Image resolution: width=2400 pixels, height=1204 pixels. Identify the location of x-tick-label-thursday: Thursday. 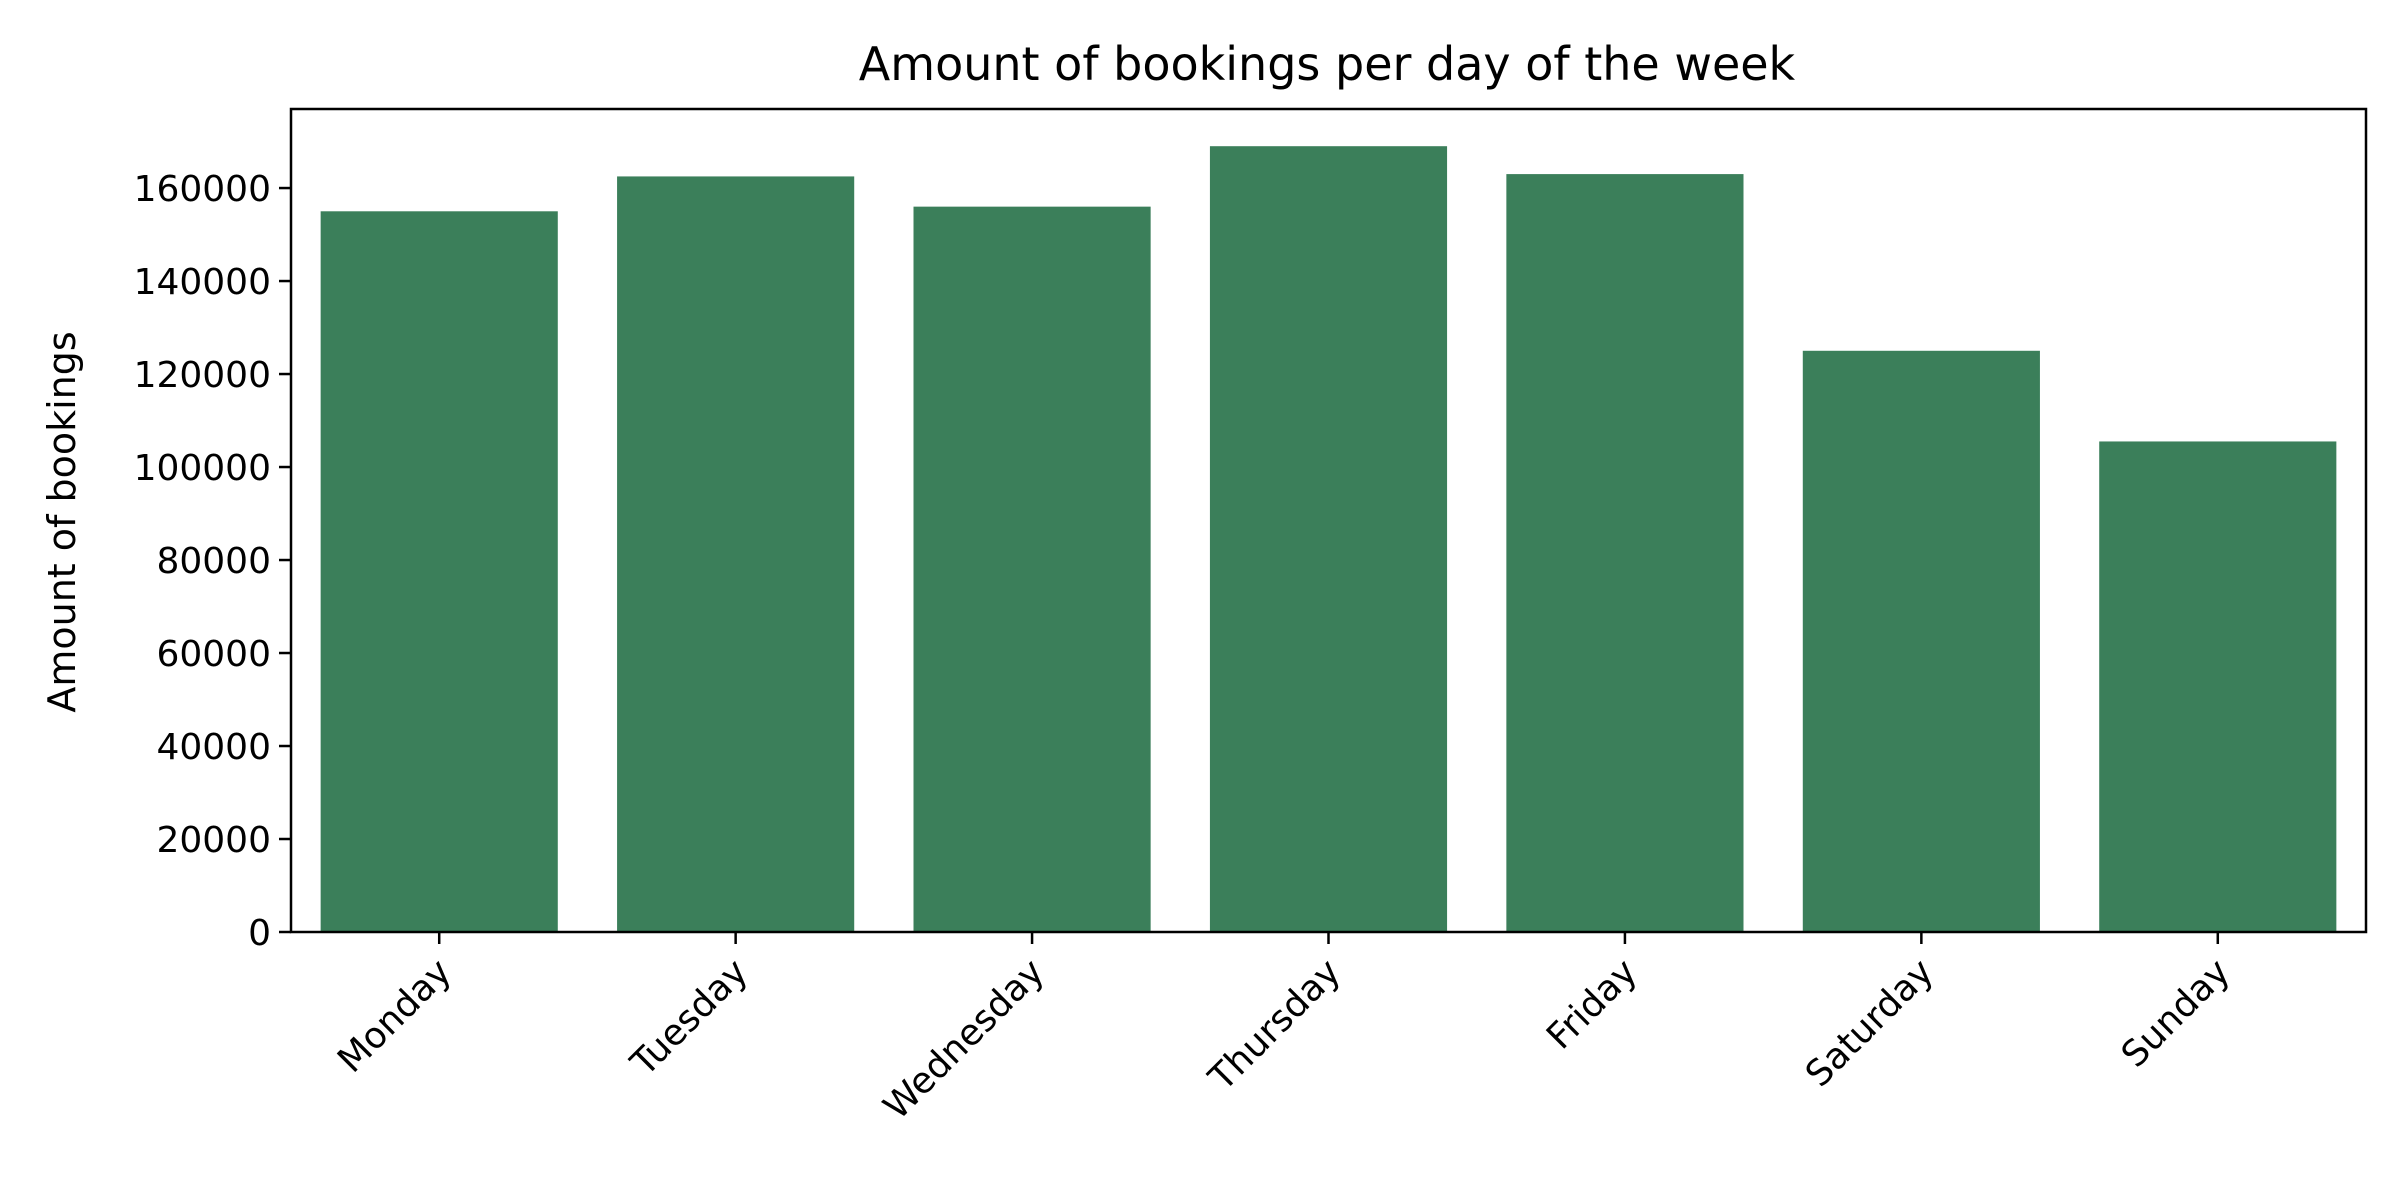
(1275, 1025).